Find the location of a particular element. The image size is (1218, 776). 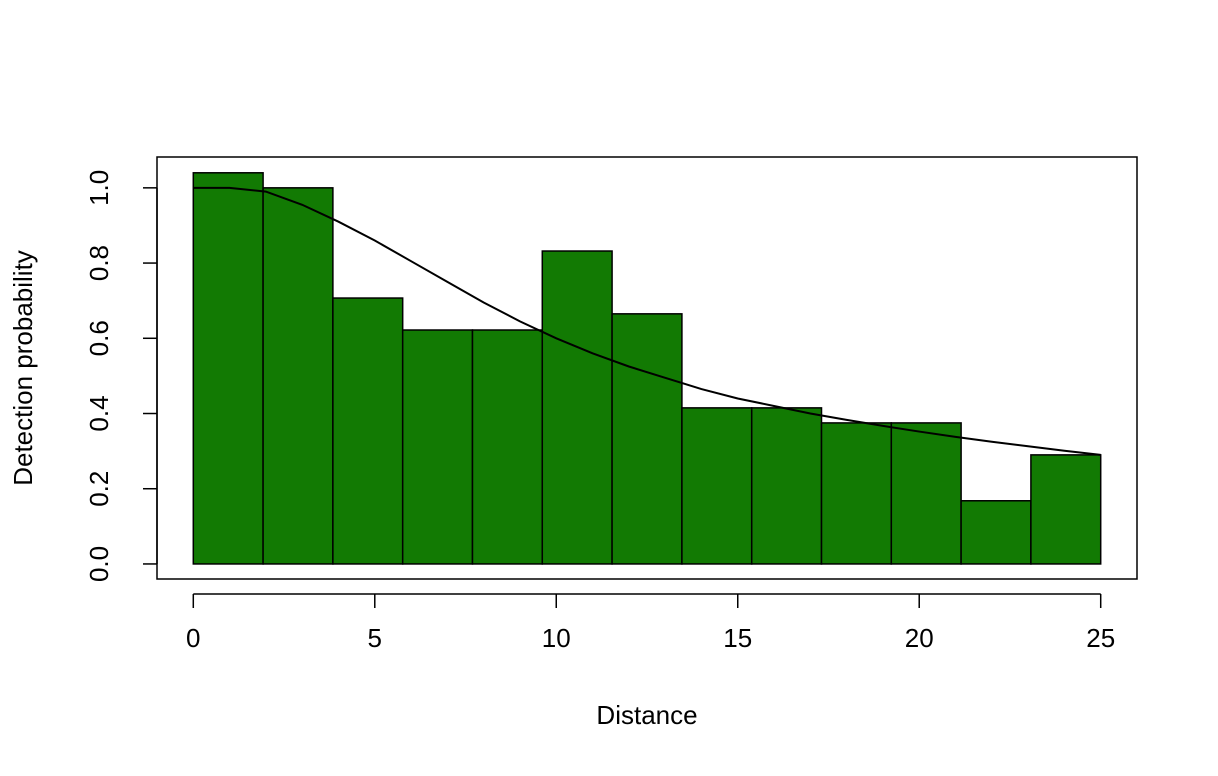

x-tick-label: 25 is located at coordinates (1100, 638).